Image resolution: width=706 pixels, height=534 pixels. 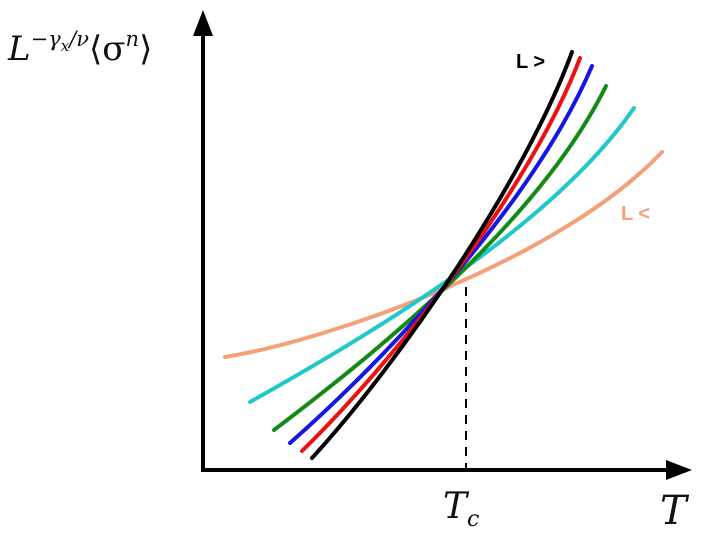 What do you see at coordinates (530, 62) in the screenshot?
I see `large-L-annotation: L >` at bounding box center [530, 62].